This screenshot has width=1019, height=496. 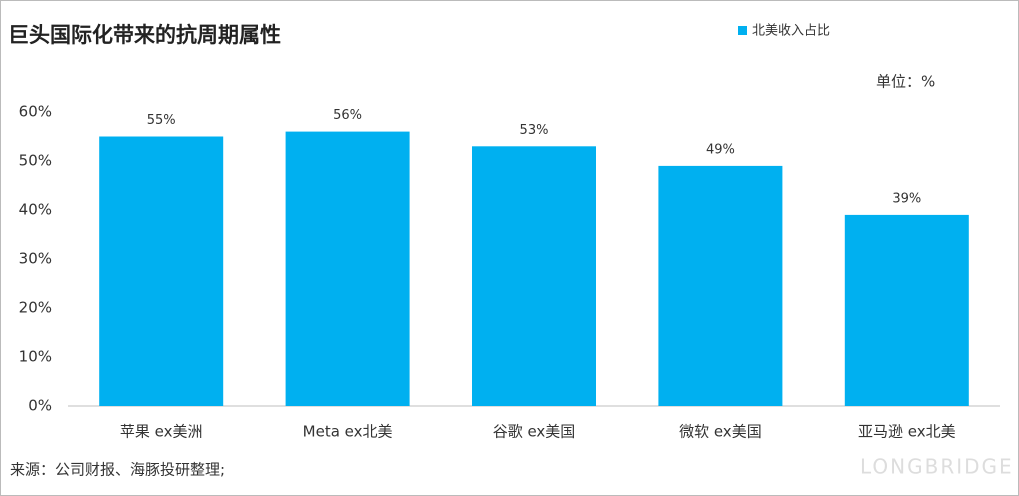 What do you see at coordinates (144, 35) in the screenshot?
I see `chart-title: 巨头国际化带来的抗周期属性` at bounding box center [144, 35].